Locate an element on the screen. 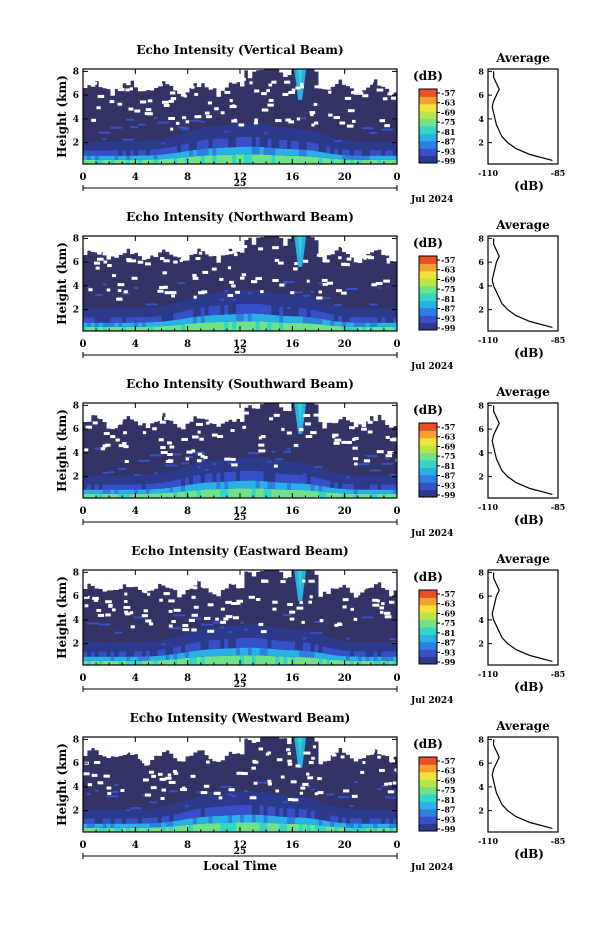 Image resolution: width=614 pixels, height=929 pixels. colorbar-label: -87 is located at coordinates (448, 142).